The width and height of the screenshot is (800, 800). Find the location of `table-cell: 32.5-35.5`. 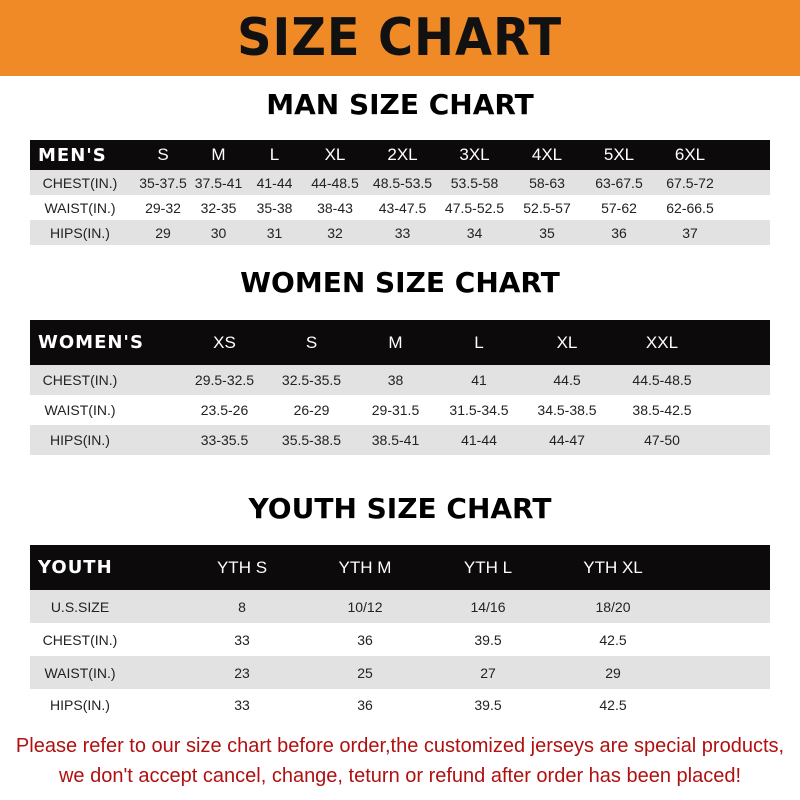

table-cell: 32.5-35.5 is located at coordinates (311, 380).